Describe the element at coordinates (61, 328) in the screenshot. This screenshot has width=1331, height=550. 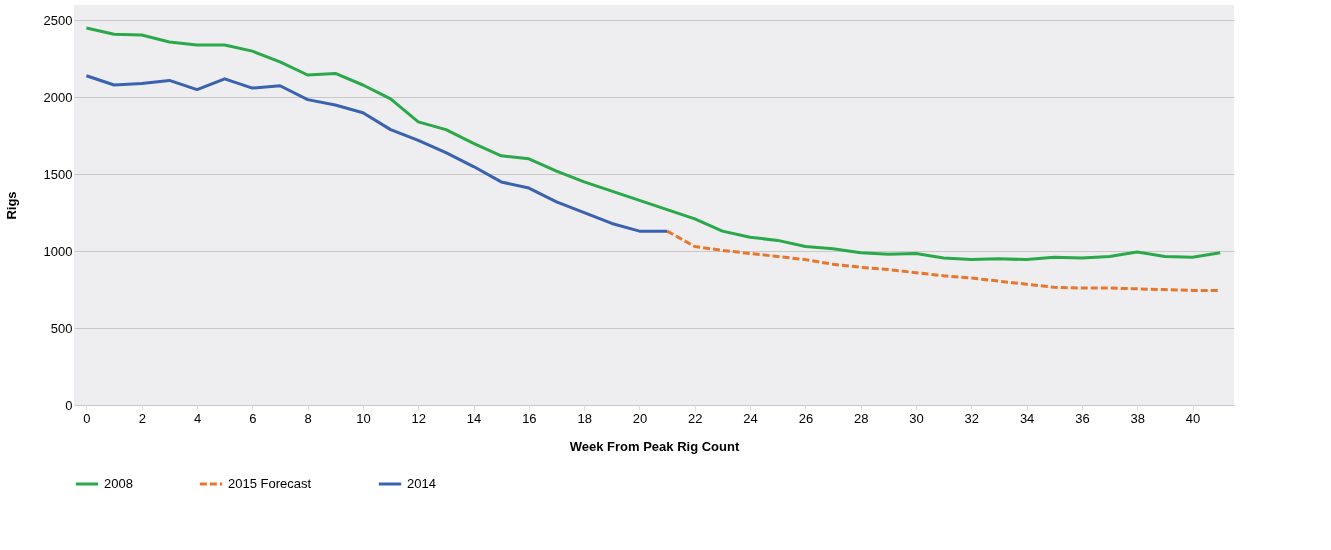
I see `y-tick-label: 500` at that location.